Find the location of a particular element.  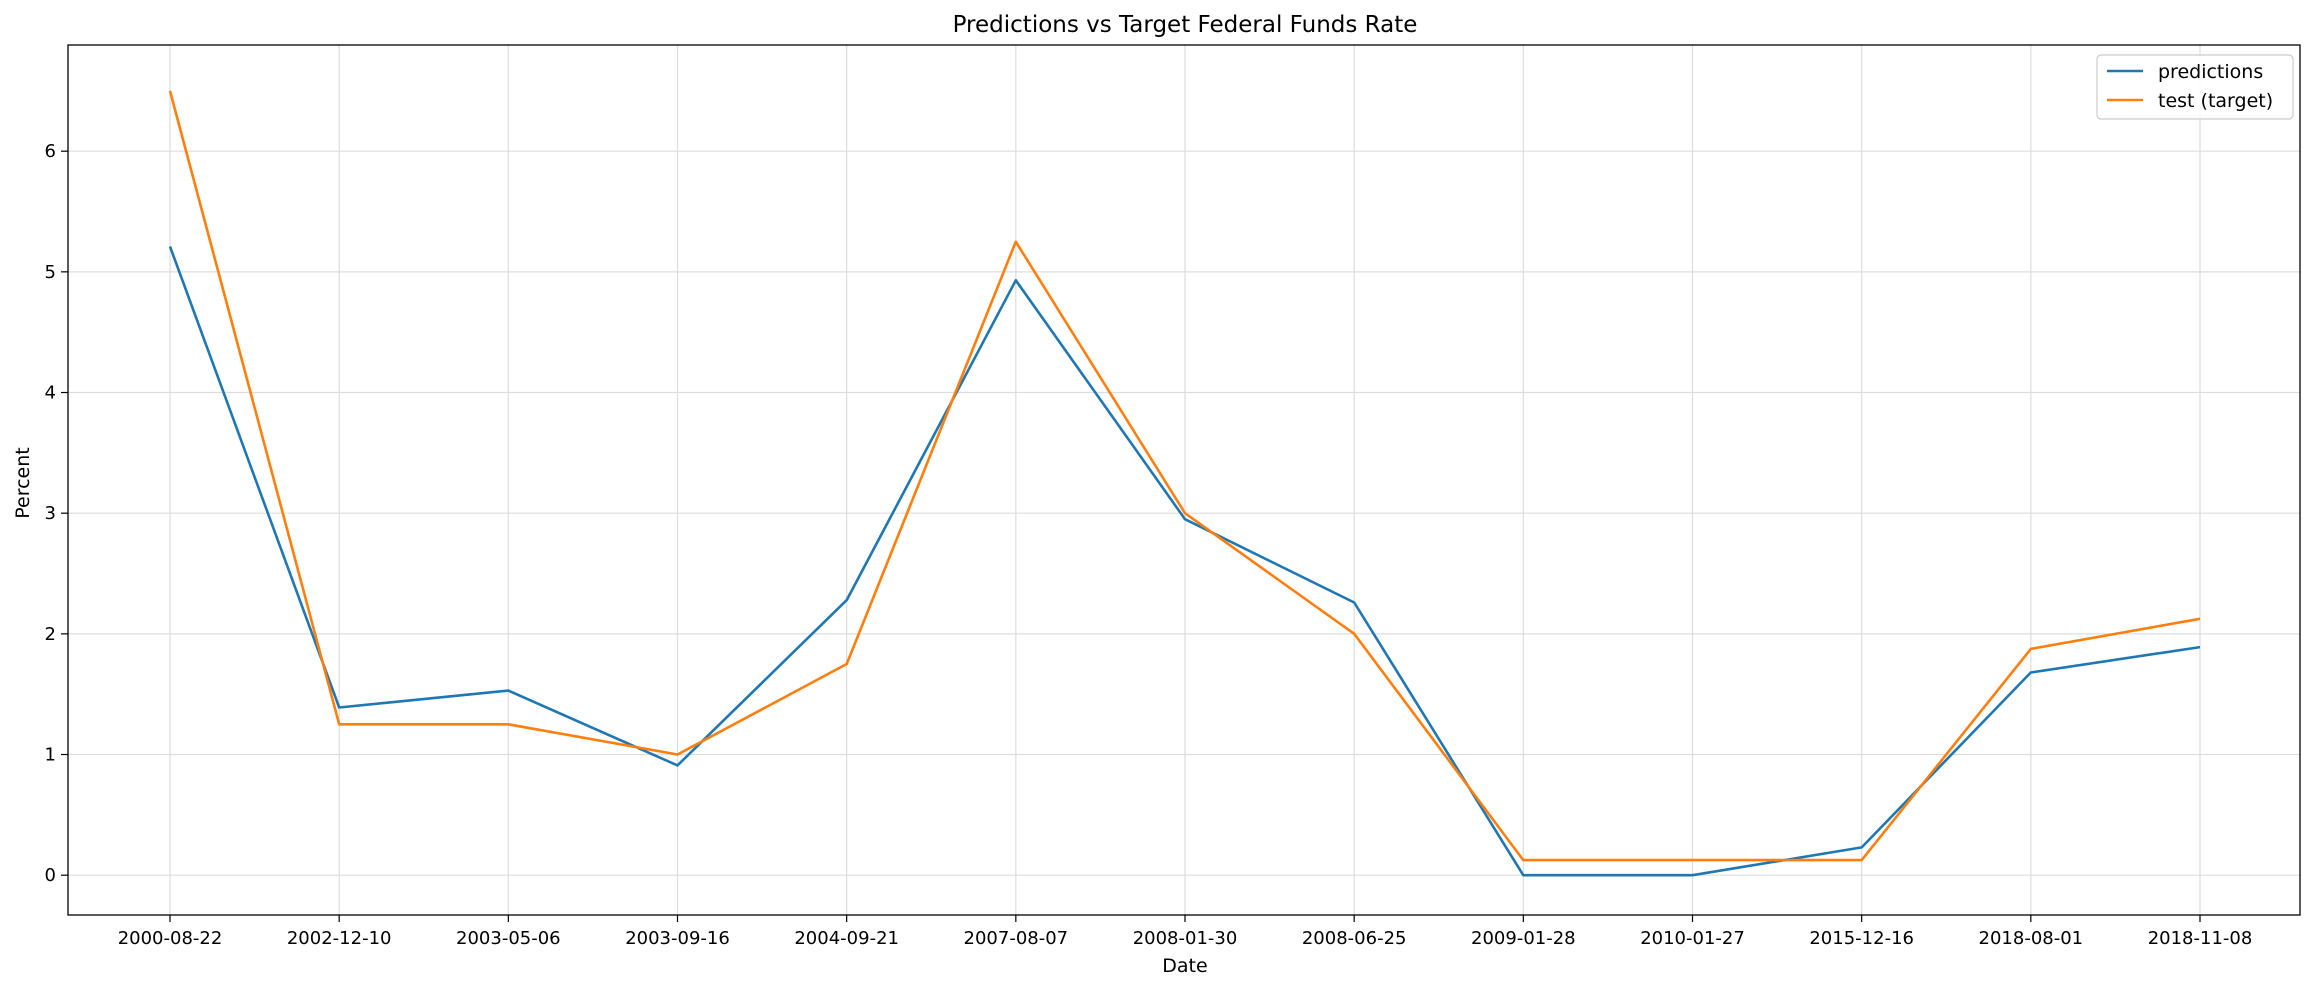

x-tick-label: 2009-01-28 is located at coordinates (1523, 938).